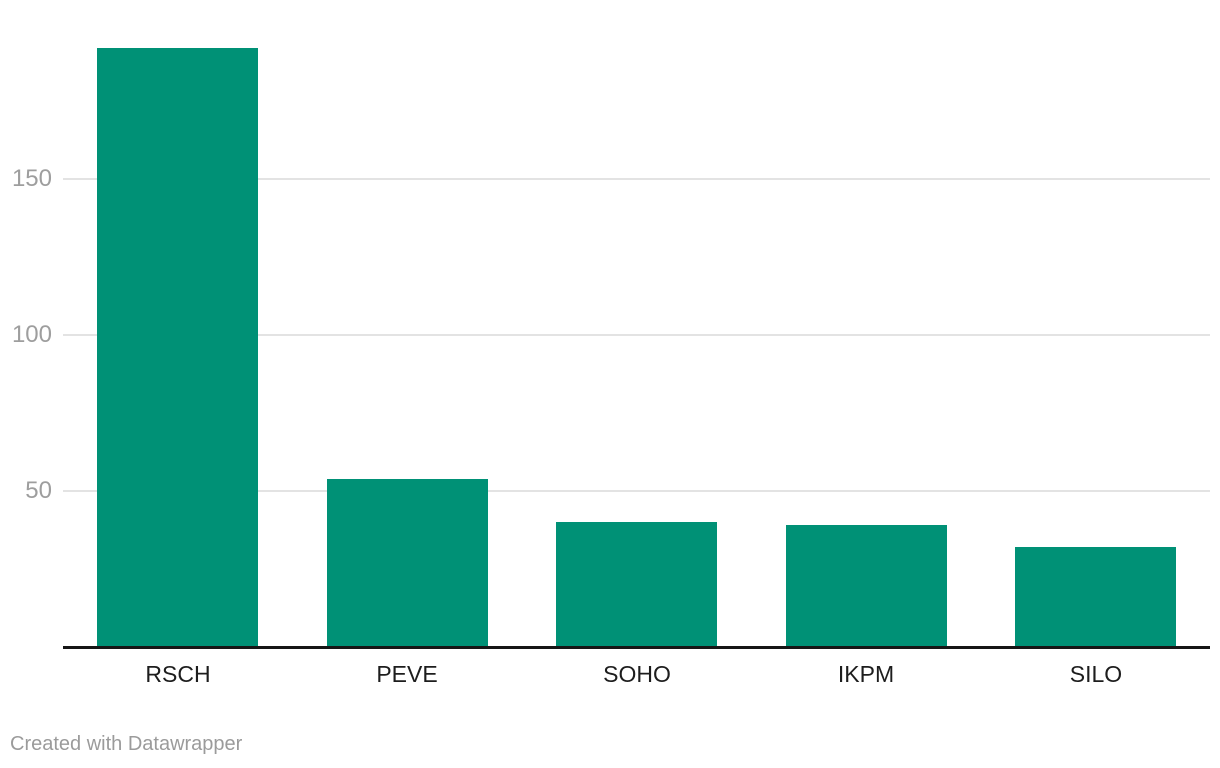 The height and width of the screenshot is (768, 1220). Describe the element at coordinates (636, 584) in the screenshot. I see `bar-soho` at that location.